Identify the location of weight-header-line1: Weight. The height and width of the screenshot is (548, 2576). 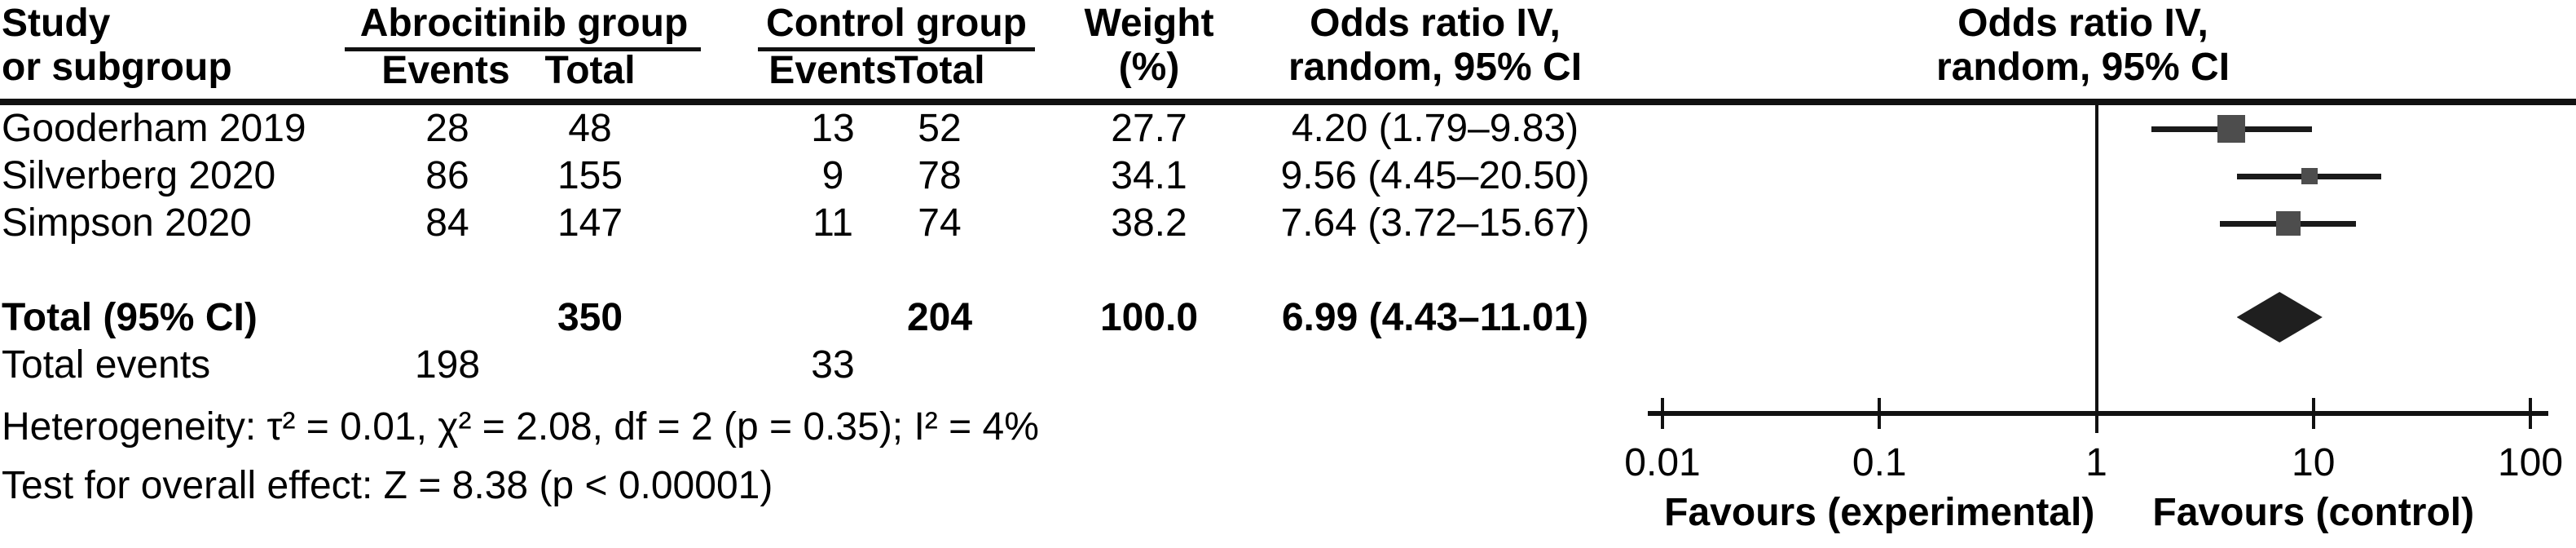
(1149, 23).